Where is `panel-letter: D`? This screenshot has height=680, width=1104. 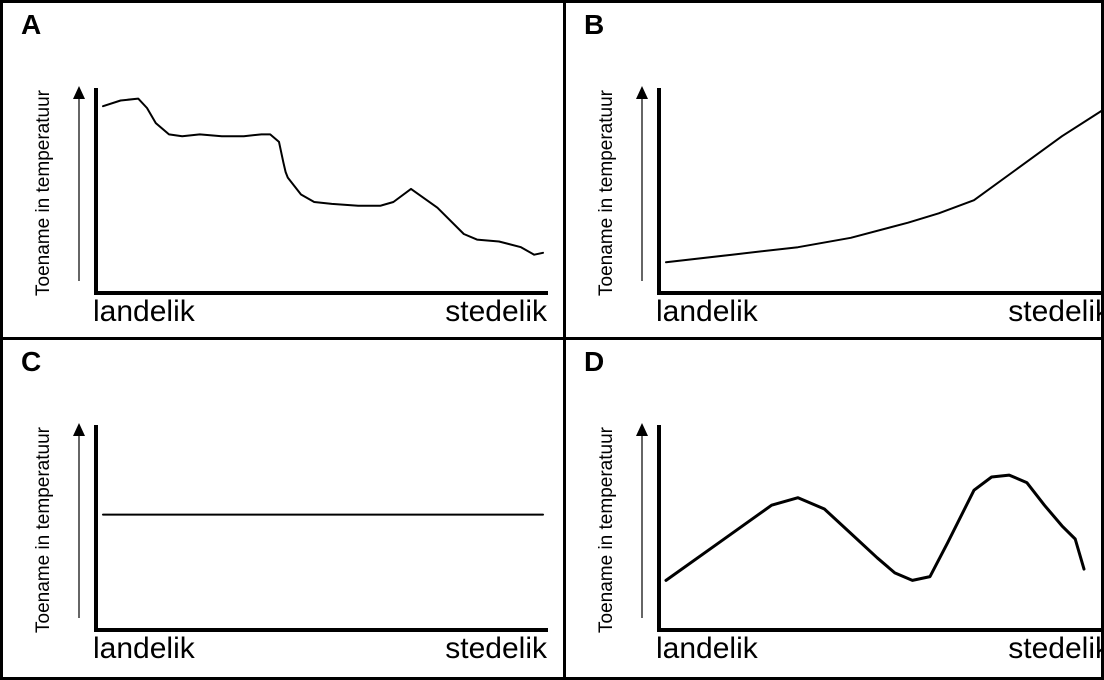 panel-letter: D is located at coordinates (594, 361).